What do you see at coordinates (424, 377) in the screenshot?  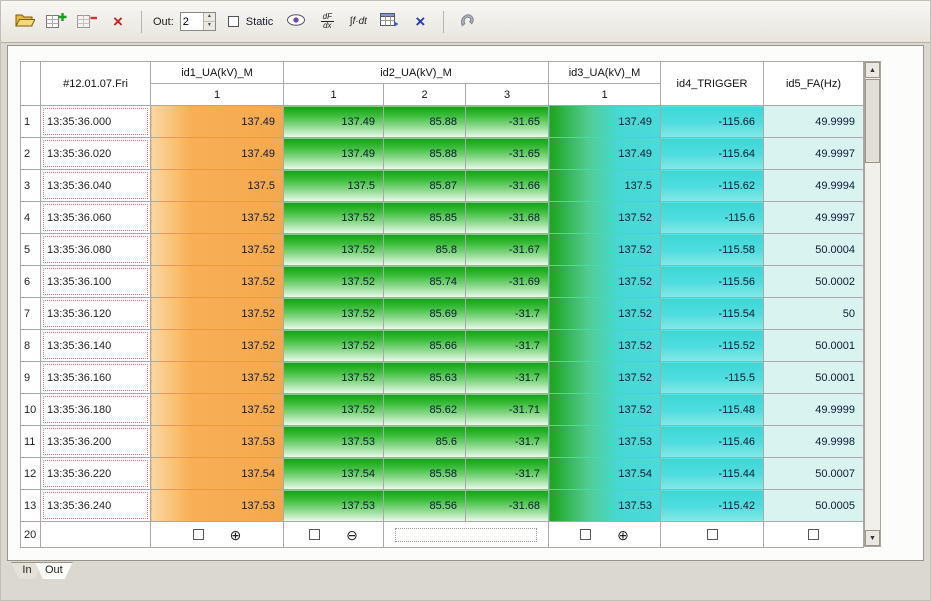 I see `data-cell: 85.63` at bounding box center [424, 377].